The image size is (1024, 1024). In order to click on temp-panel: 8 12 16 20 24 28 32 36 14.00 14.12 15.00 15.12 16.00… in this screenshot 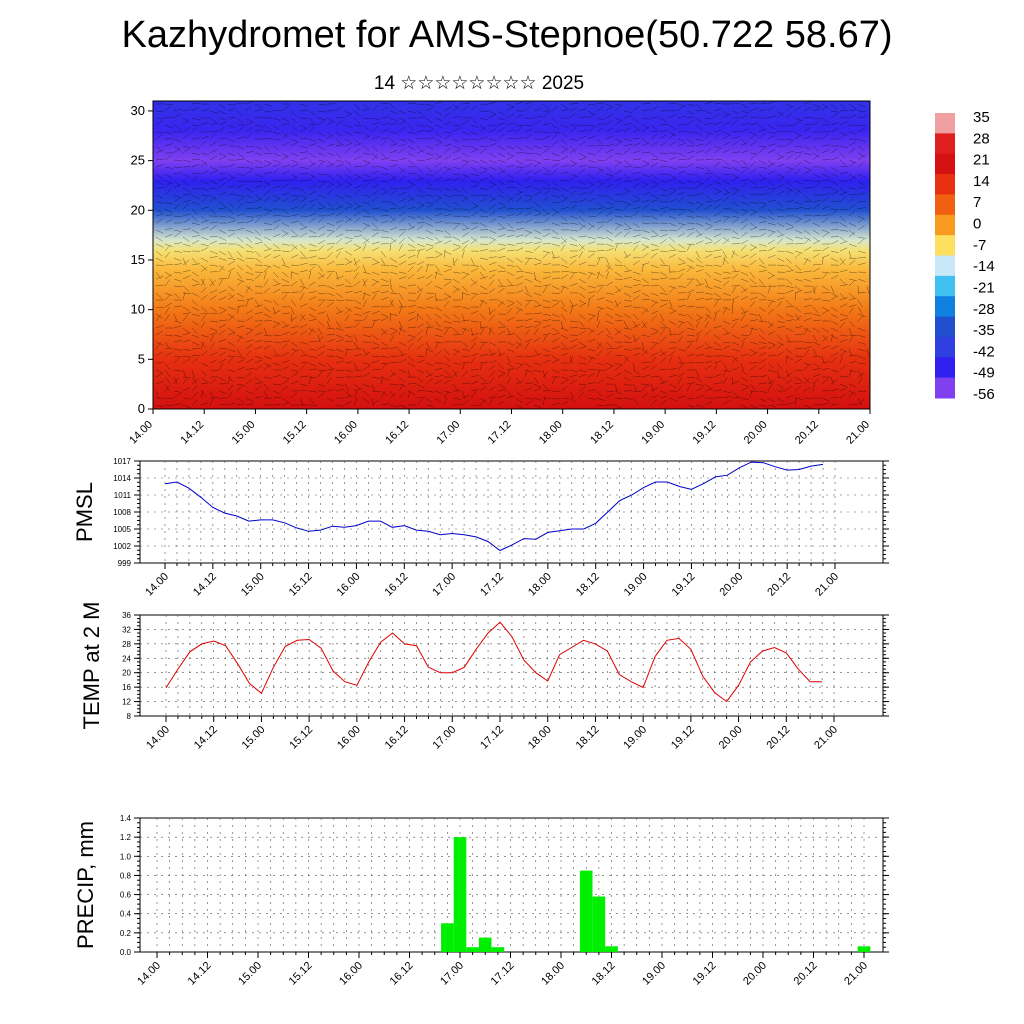, I will do `click(484, 677)`.